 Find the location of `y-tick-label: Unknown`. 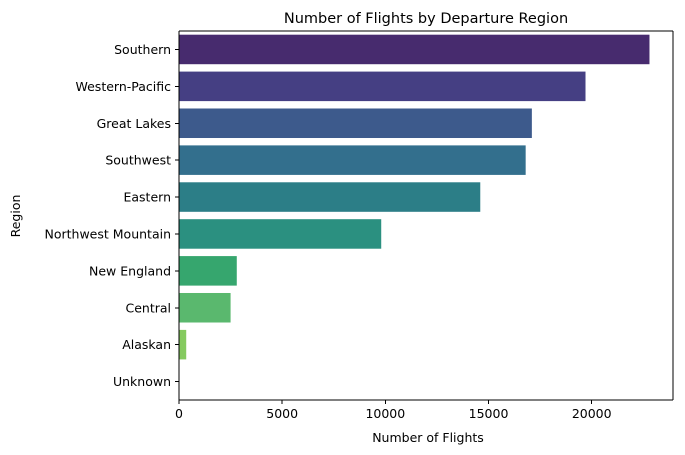

y-tick-label: Unknown is located at coordinates (142, 381).